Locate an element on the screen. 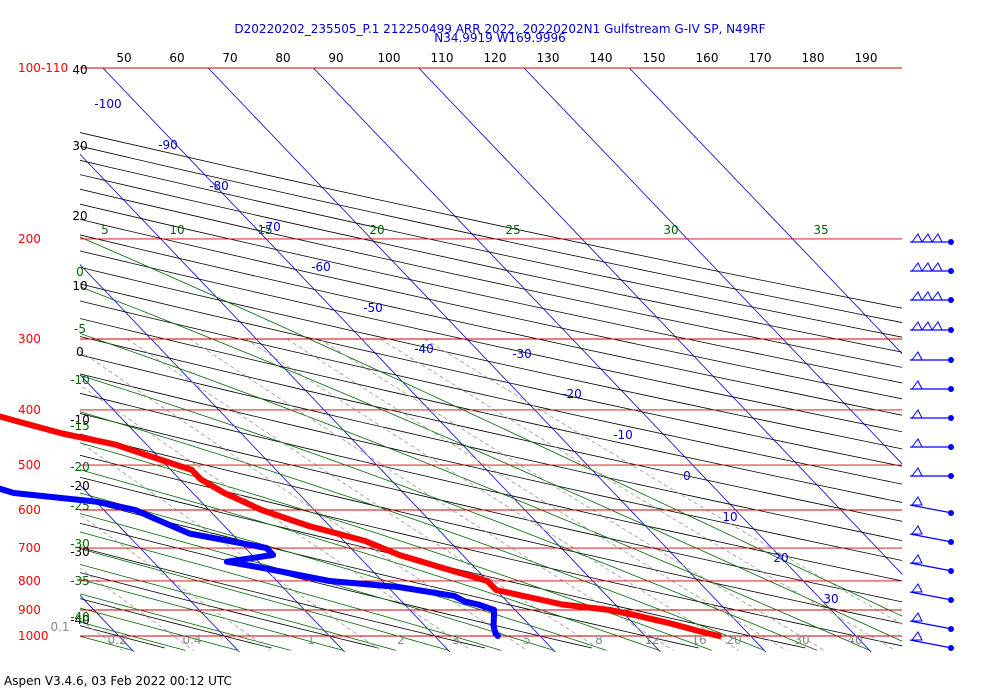  moist-adiabat-top-label: 10 is located at coordinates (176, 230).